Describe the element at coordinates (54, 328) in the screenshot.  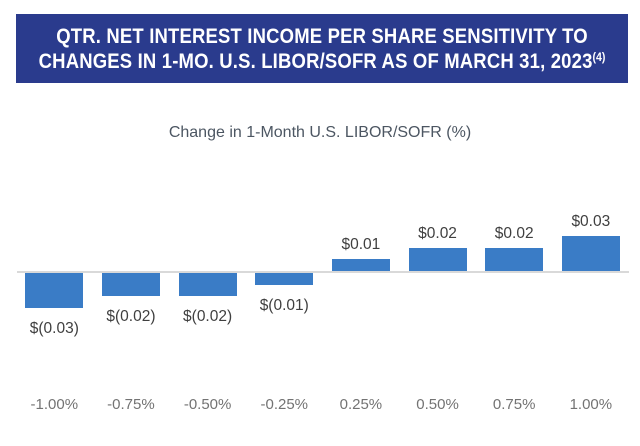
I see `bar-value-label: $(0.03)` at that location.